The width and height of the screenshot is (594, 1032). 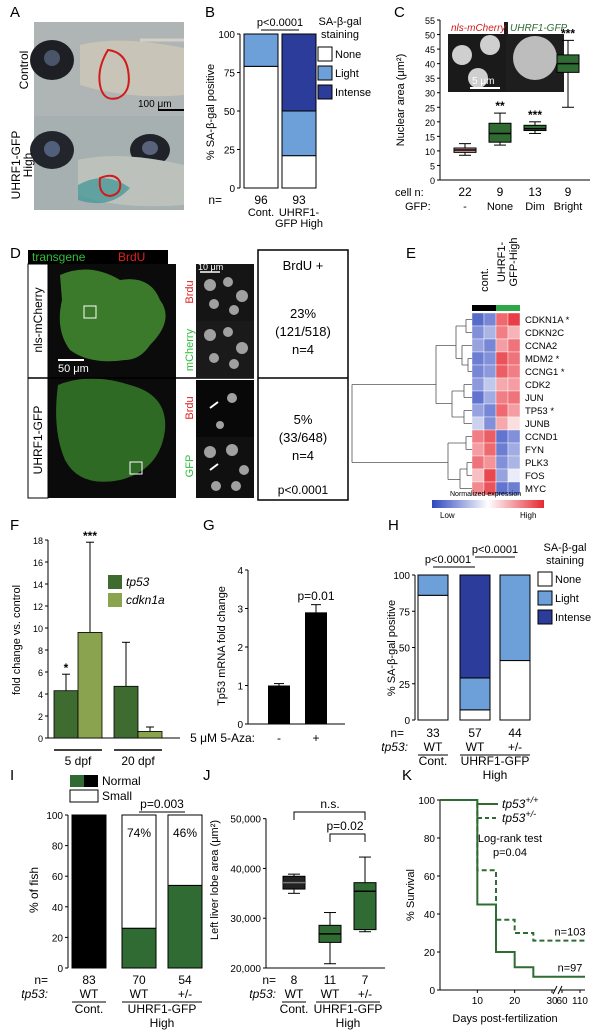 What do you see at coordinates (190, 407) in the screenshot?
I see `d-inset-label-brdu-2: Brdu` at bounding box center [190, 407].